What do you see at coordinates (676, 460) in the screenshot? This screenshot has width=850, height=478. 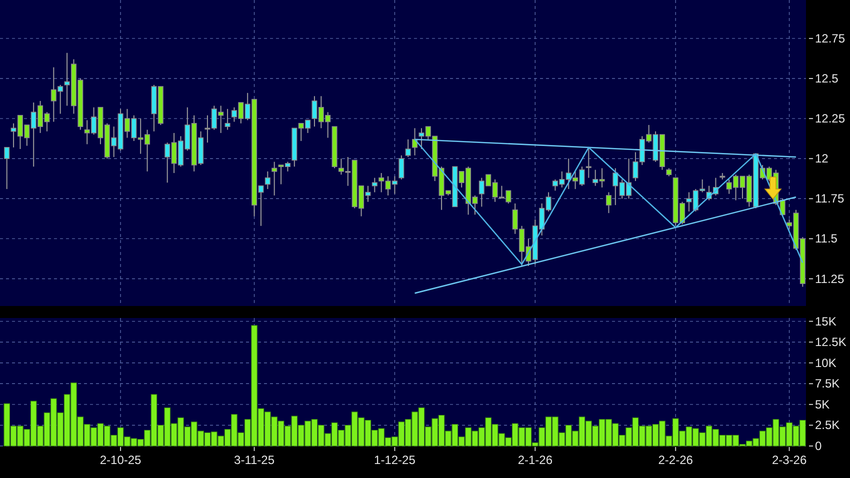 I see `x-tick-label: 2-2-26` at bounding box center [676, 460].